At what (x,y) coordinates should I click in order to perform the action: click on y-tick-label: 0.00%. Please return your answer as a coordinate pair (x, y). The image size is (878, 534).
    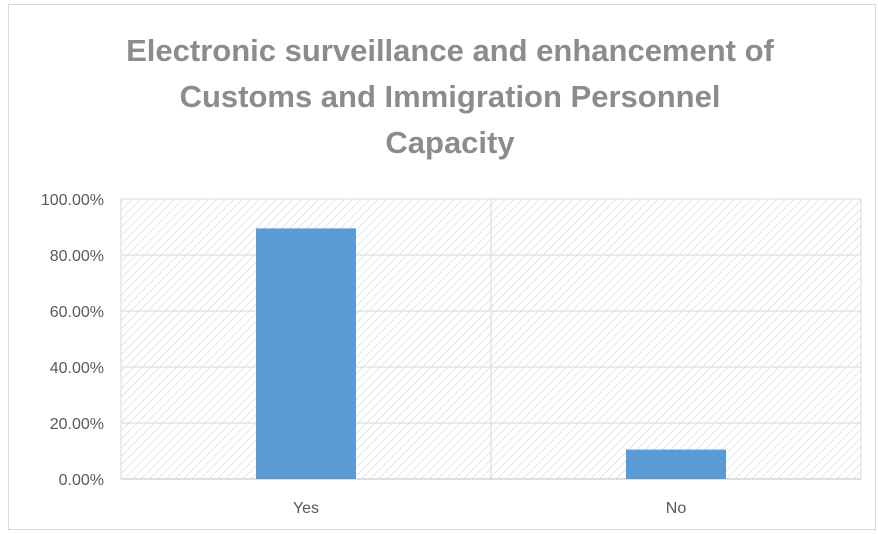
    Looking at the image, I should click on (81, 480).